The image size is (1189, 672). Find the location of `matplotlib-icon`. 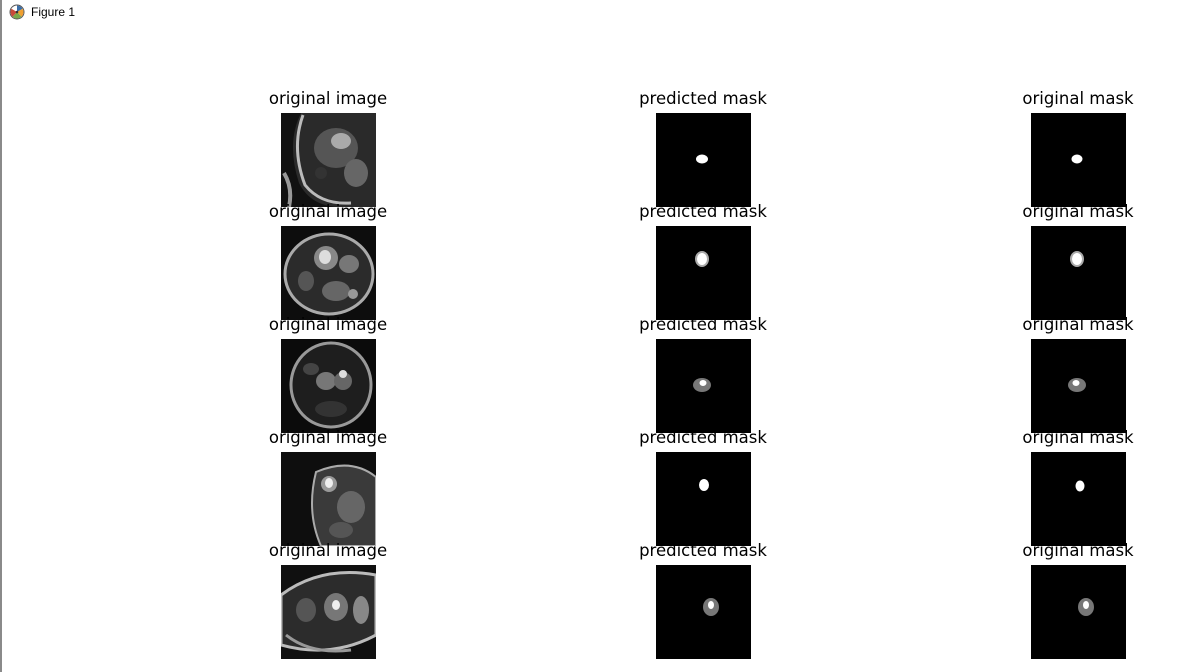

matplotlib-icon is located at coordinates (17, 12).